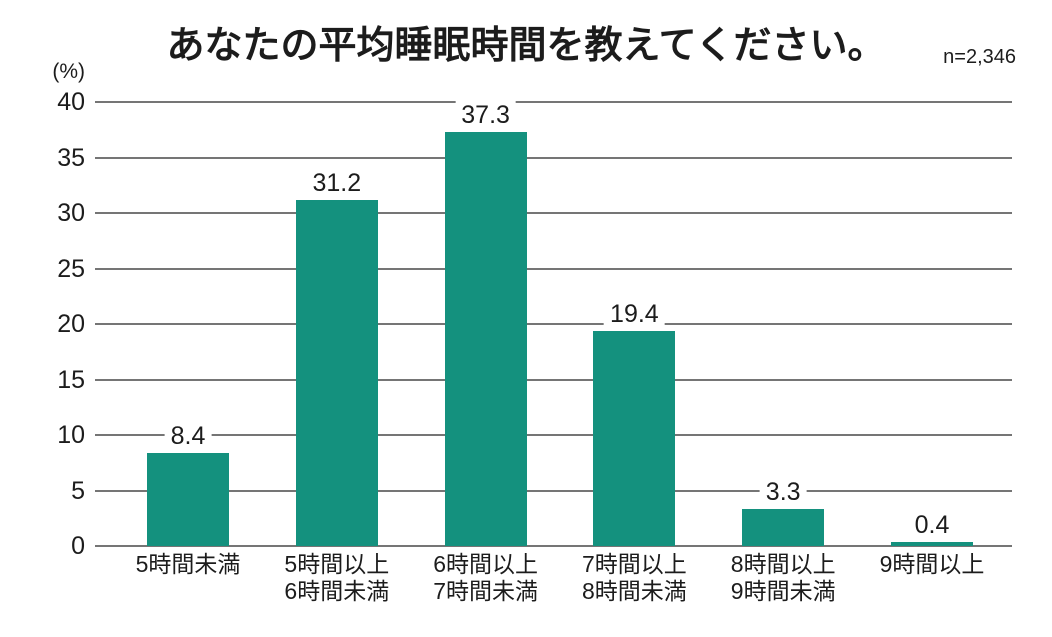 The height and width of the screenshot is (637, 1052). What do you see at coordinates (78, 546) in the screenshot?
I see `y-tick-label: 0` at bounding box center [78, 546].